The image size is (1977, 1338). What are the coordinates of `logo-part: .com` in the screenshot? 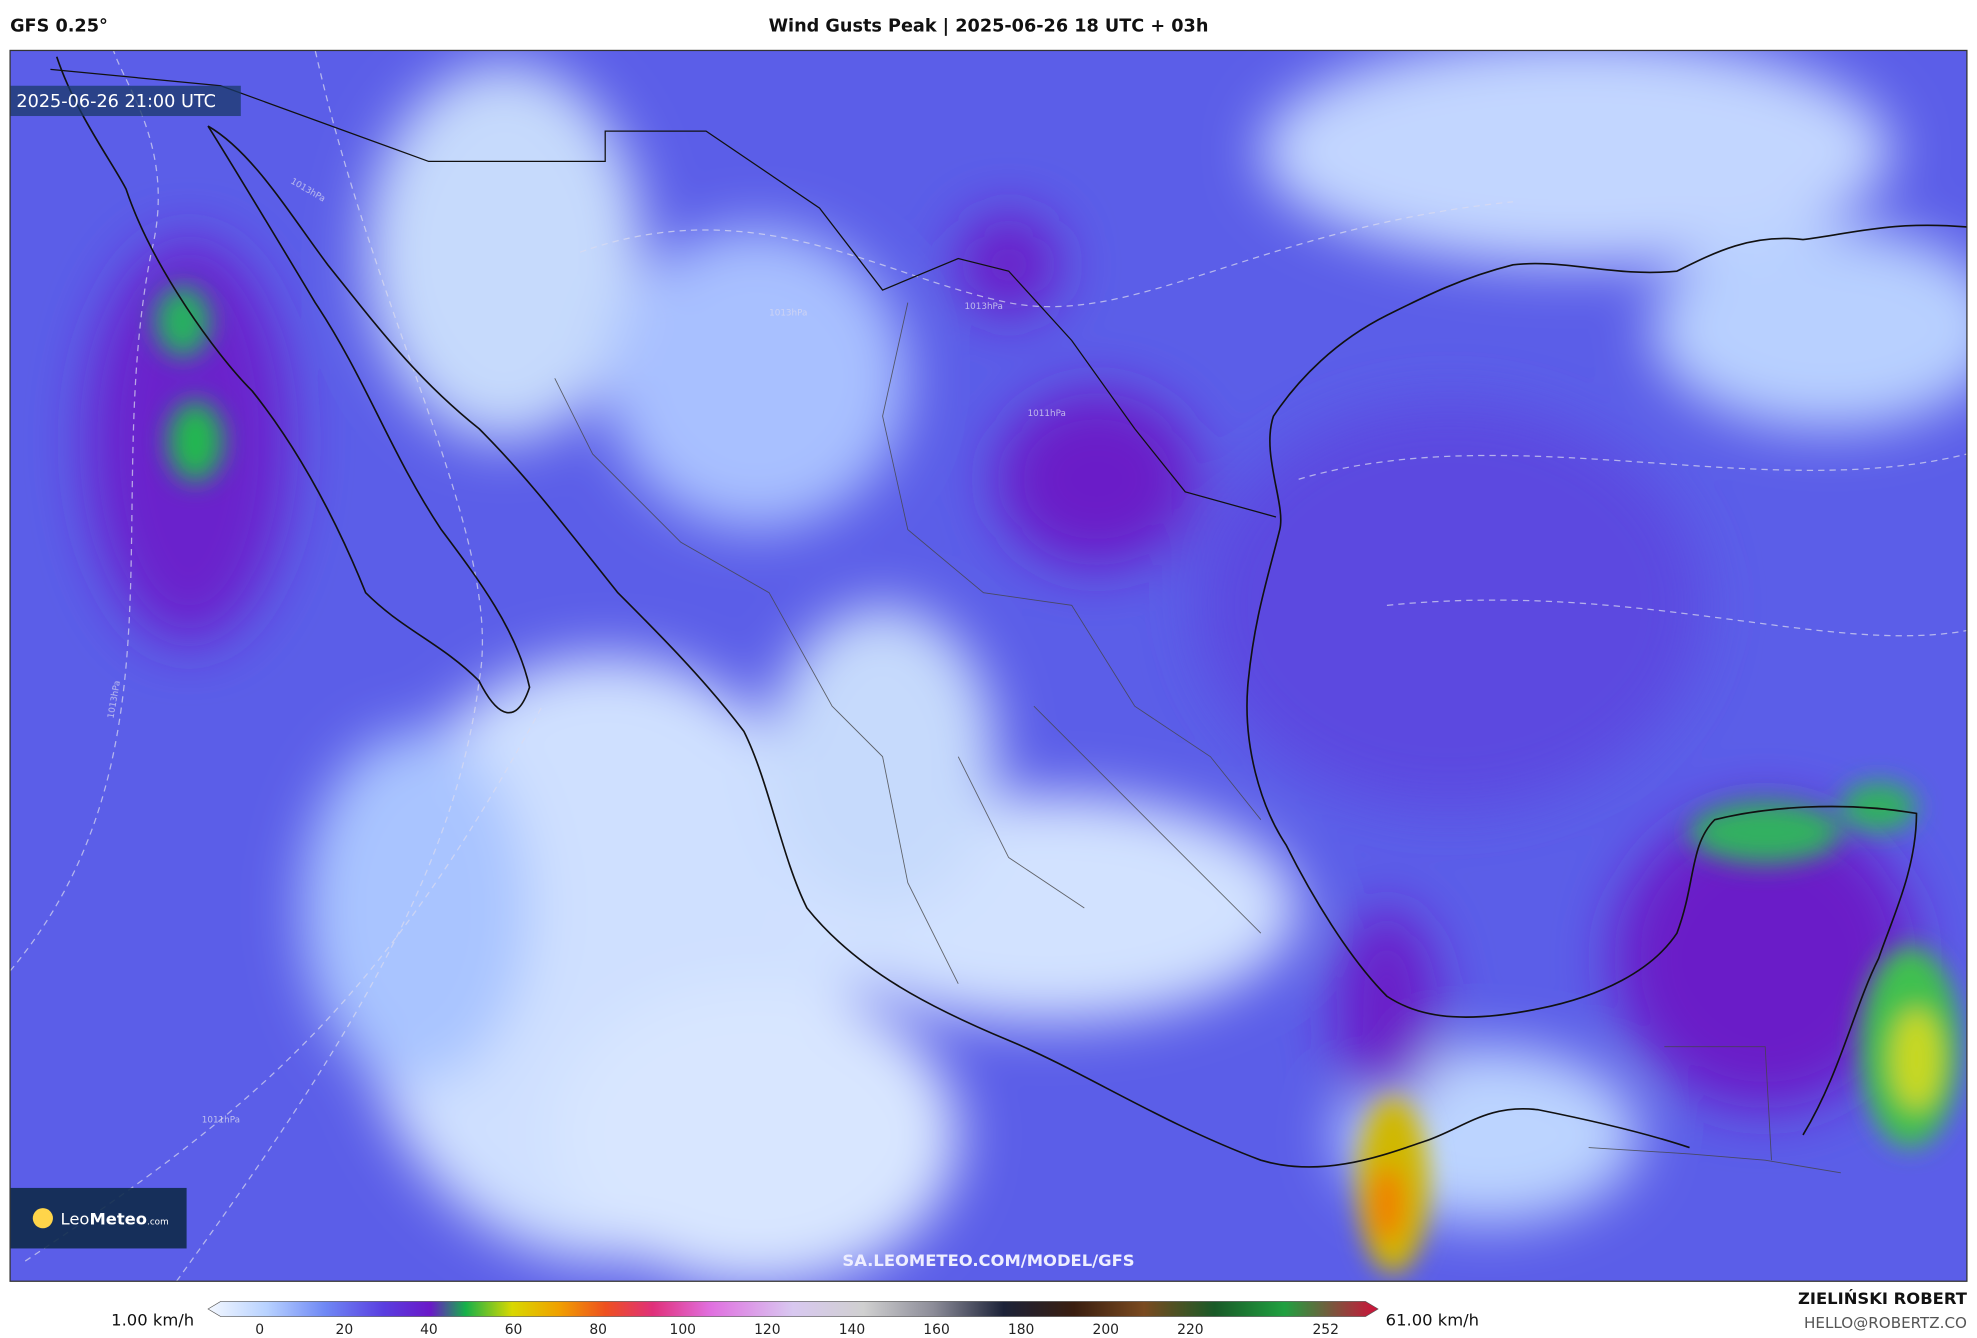 It's located at (158, 1223).